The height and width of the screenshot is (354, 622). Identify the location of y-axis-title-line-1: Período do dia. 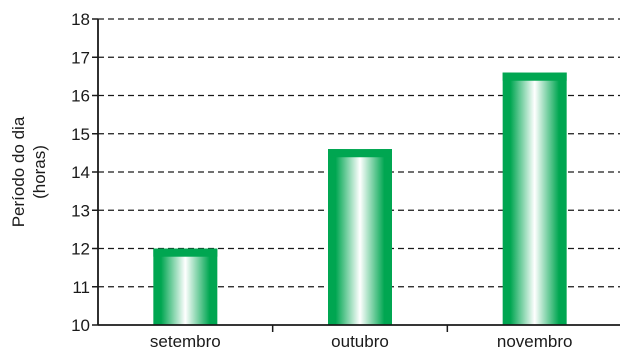
(18, 171).